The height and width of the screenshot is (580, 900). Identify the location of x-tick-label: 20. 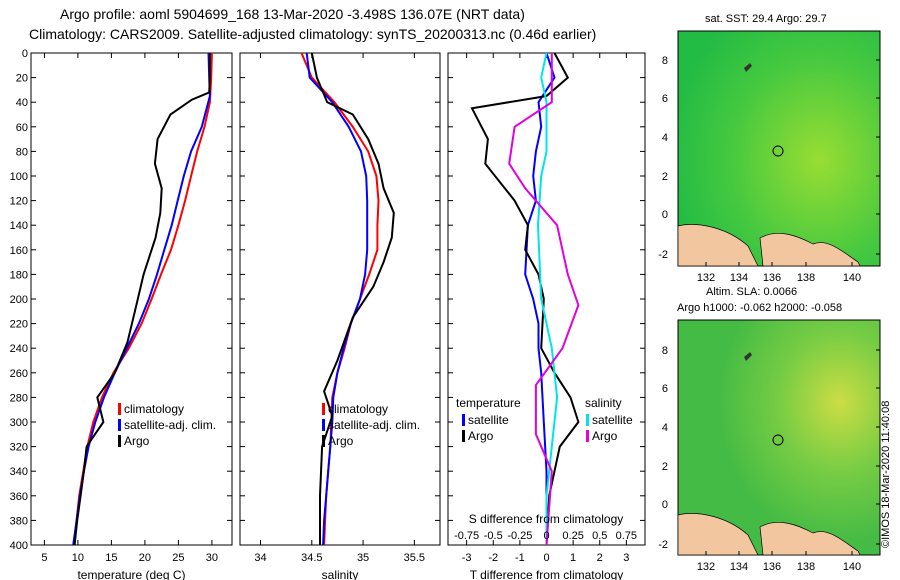
(145, 558).